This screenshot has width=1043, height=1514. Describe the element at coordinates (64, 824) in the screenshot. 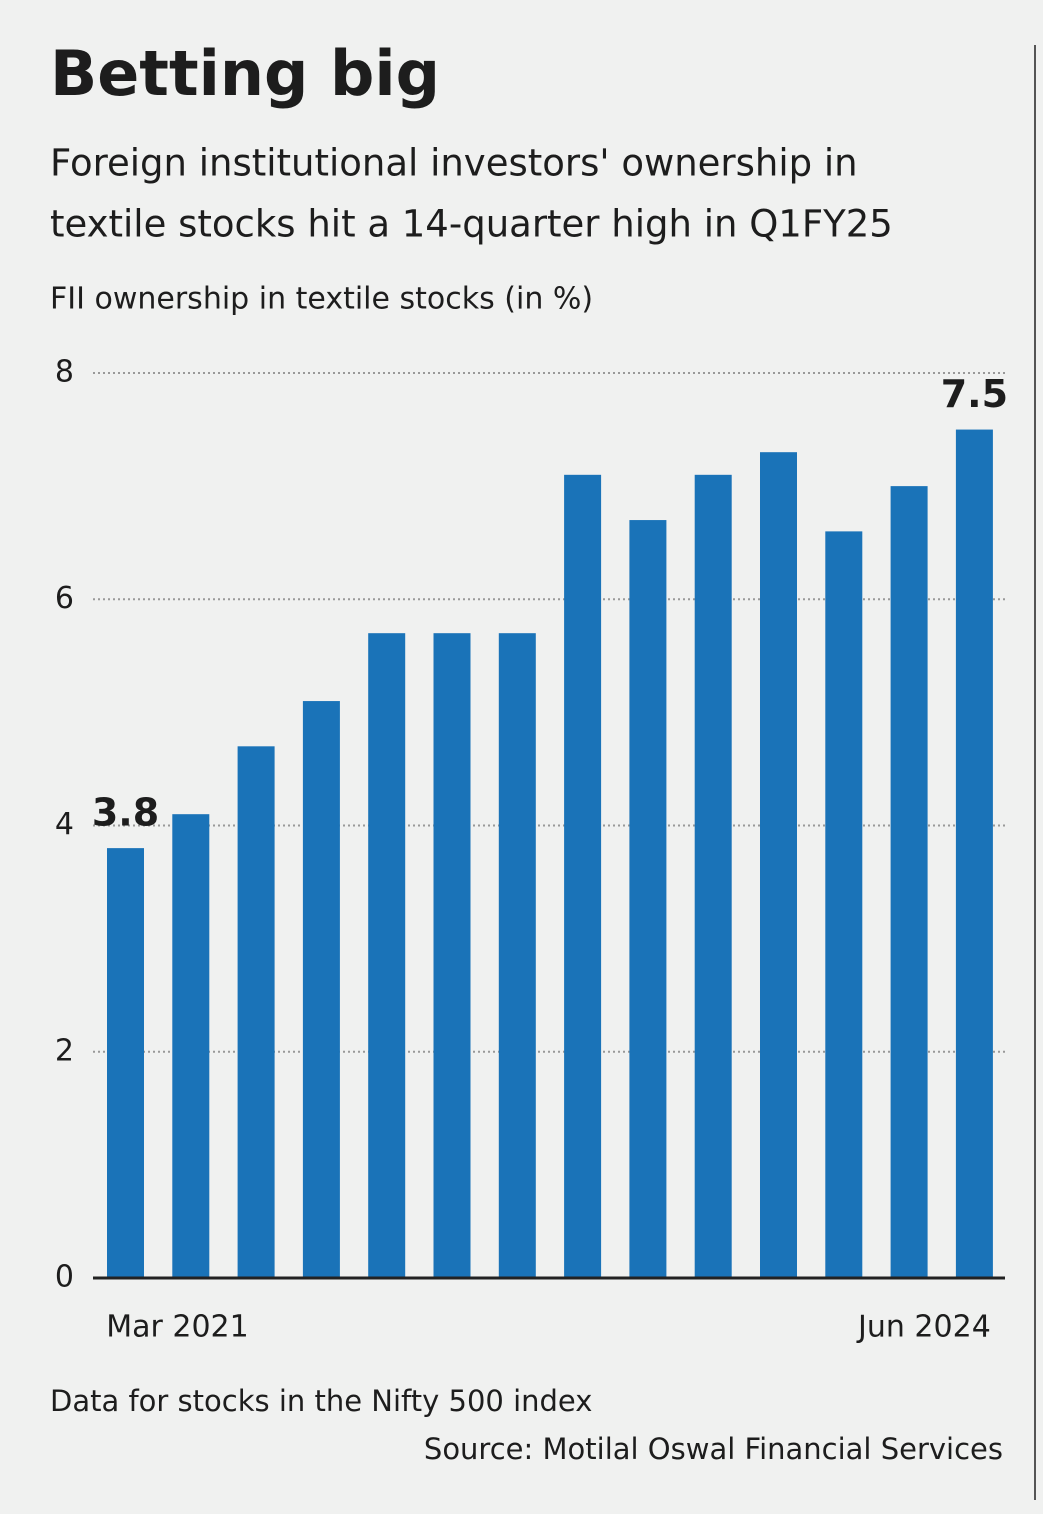

I see `y-tick-label: 4` at that location.